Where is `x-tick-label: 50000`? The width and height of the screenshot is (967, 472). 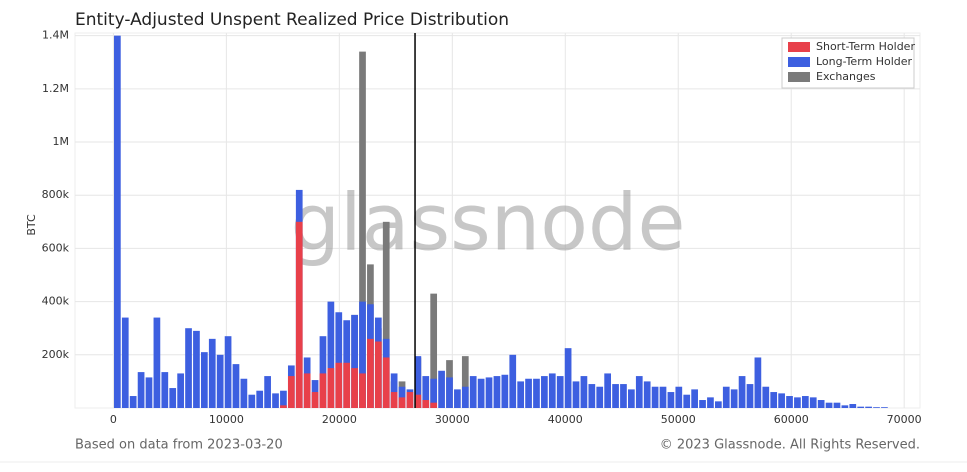
x-tick-label: 50000 is located at coordinates (678, 419).